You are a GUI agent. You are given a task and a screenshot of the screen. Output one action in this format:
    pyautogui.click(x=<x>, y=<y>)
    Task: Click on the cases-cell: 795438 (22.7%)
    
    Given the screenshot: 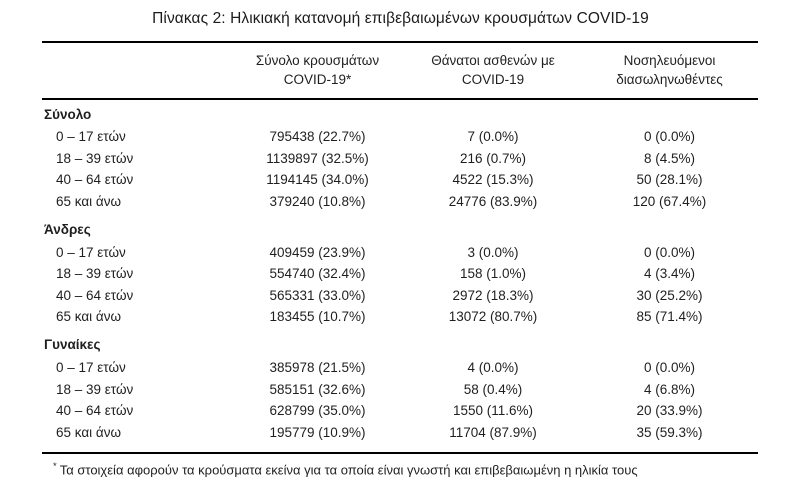 What is the action you would take?
    pyautogui.click(x=317, y=137)
    